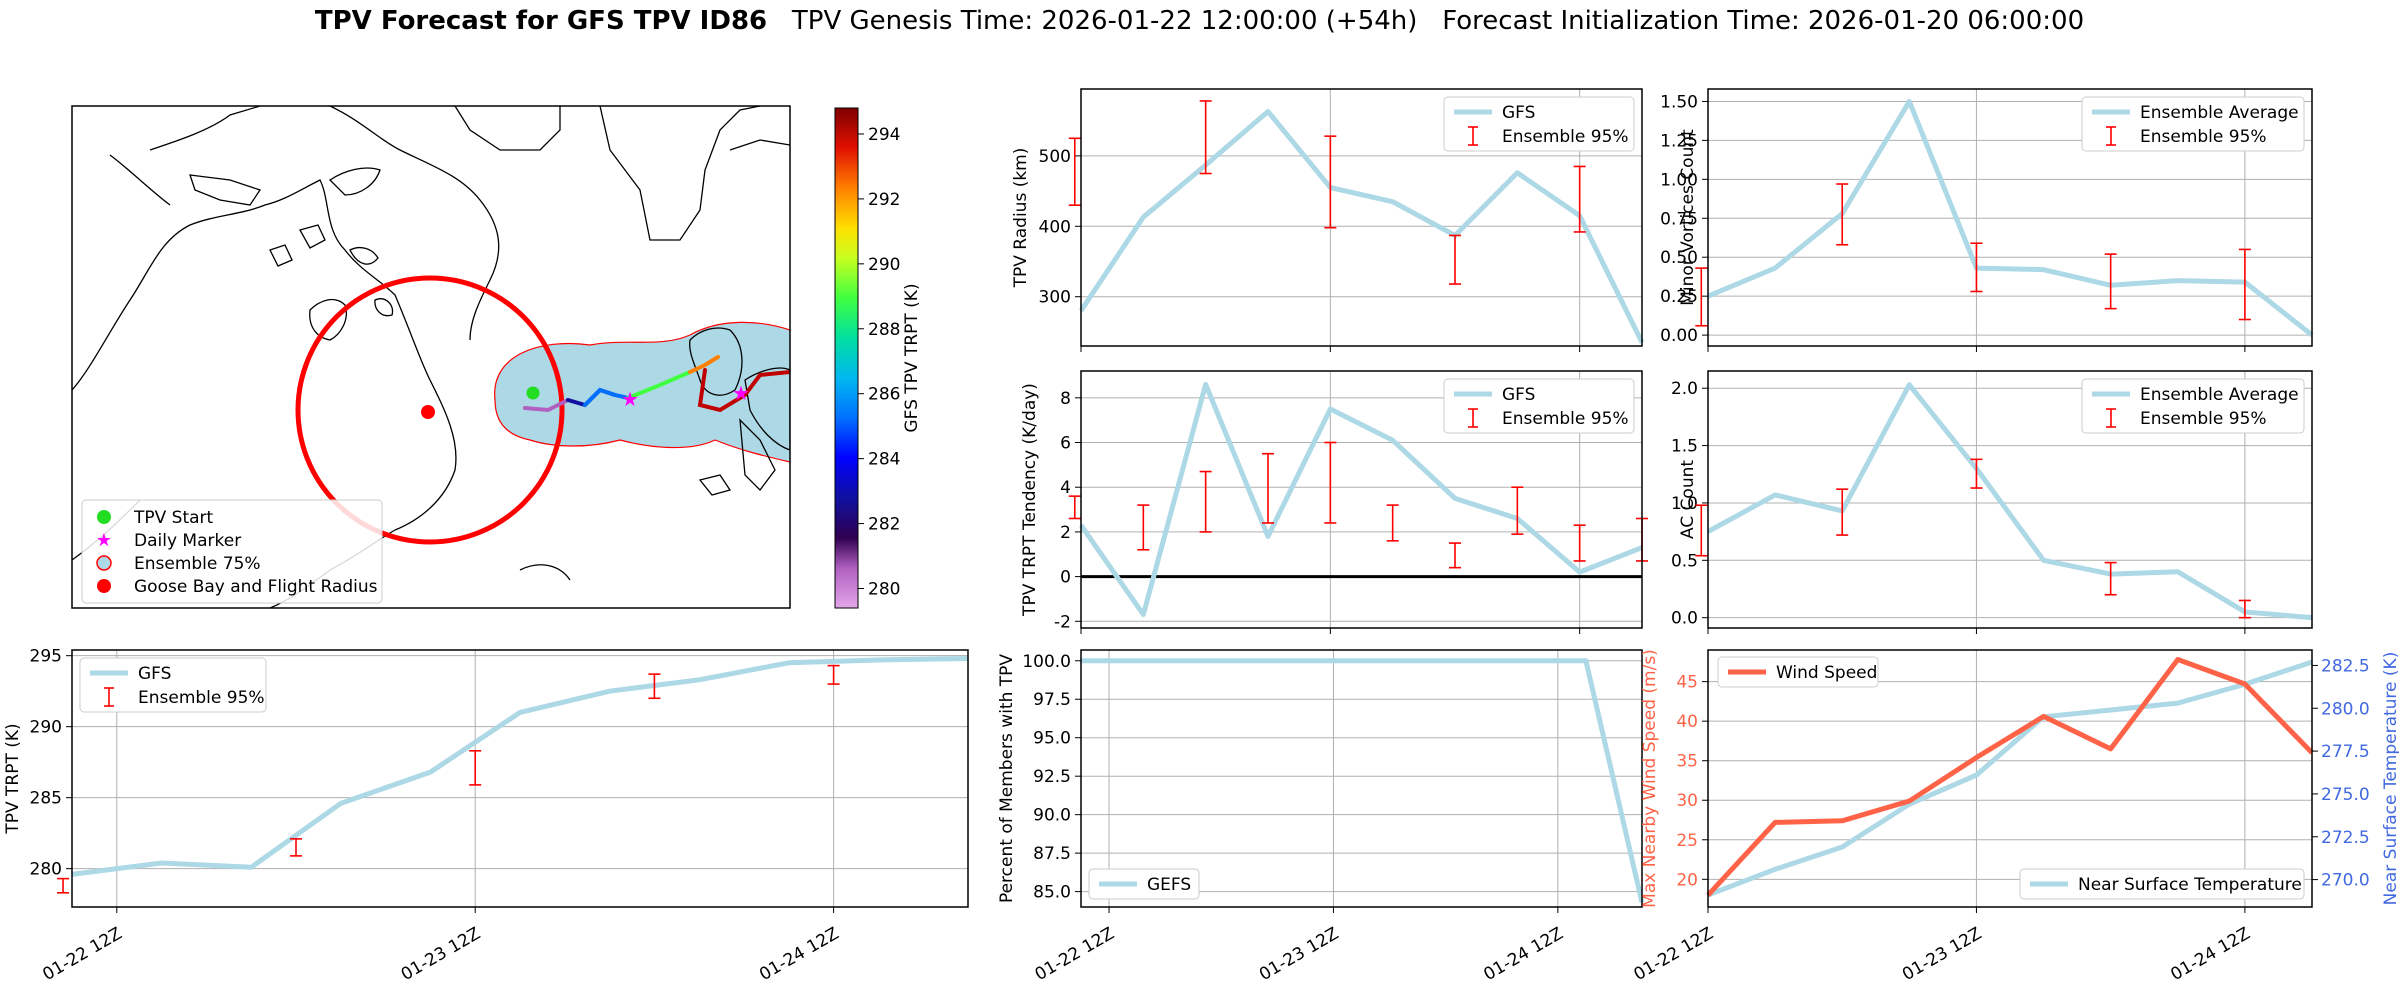  Describe the element at coordinates (884, 525) in the screenshot. I see `colorbar-tick-label: 282` at that location.